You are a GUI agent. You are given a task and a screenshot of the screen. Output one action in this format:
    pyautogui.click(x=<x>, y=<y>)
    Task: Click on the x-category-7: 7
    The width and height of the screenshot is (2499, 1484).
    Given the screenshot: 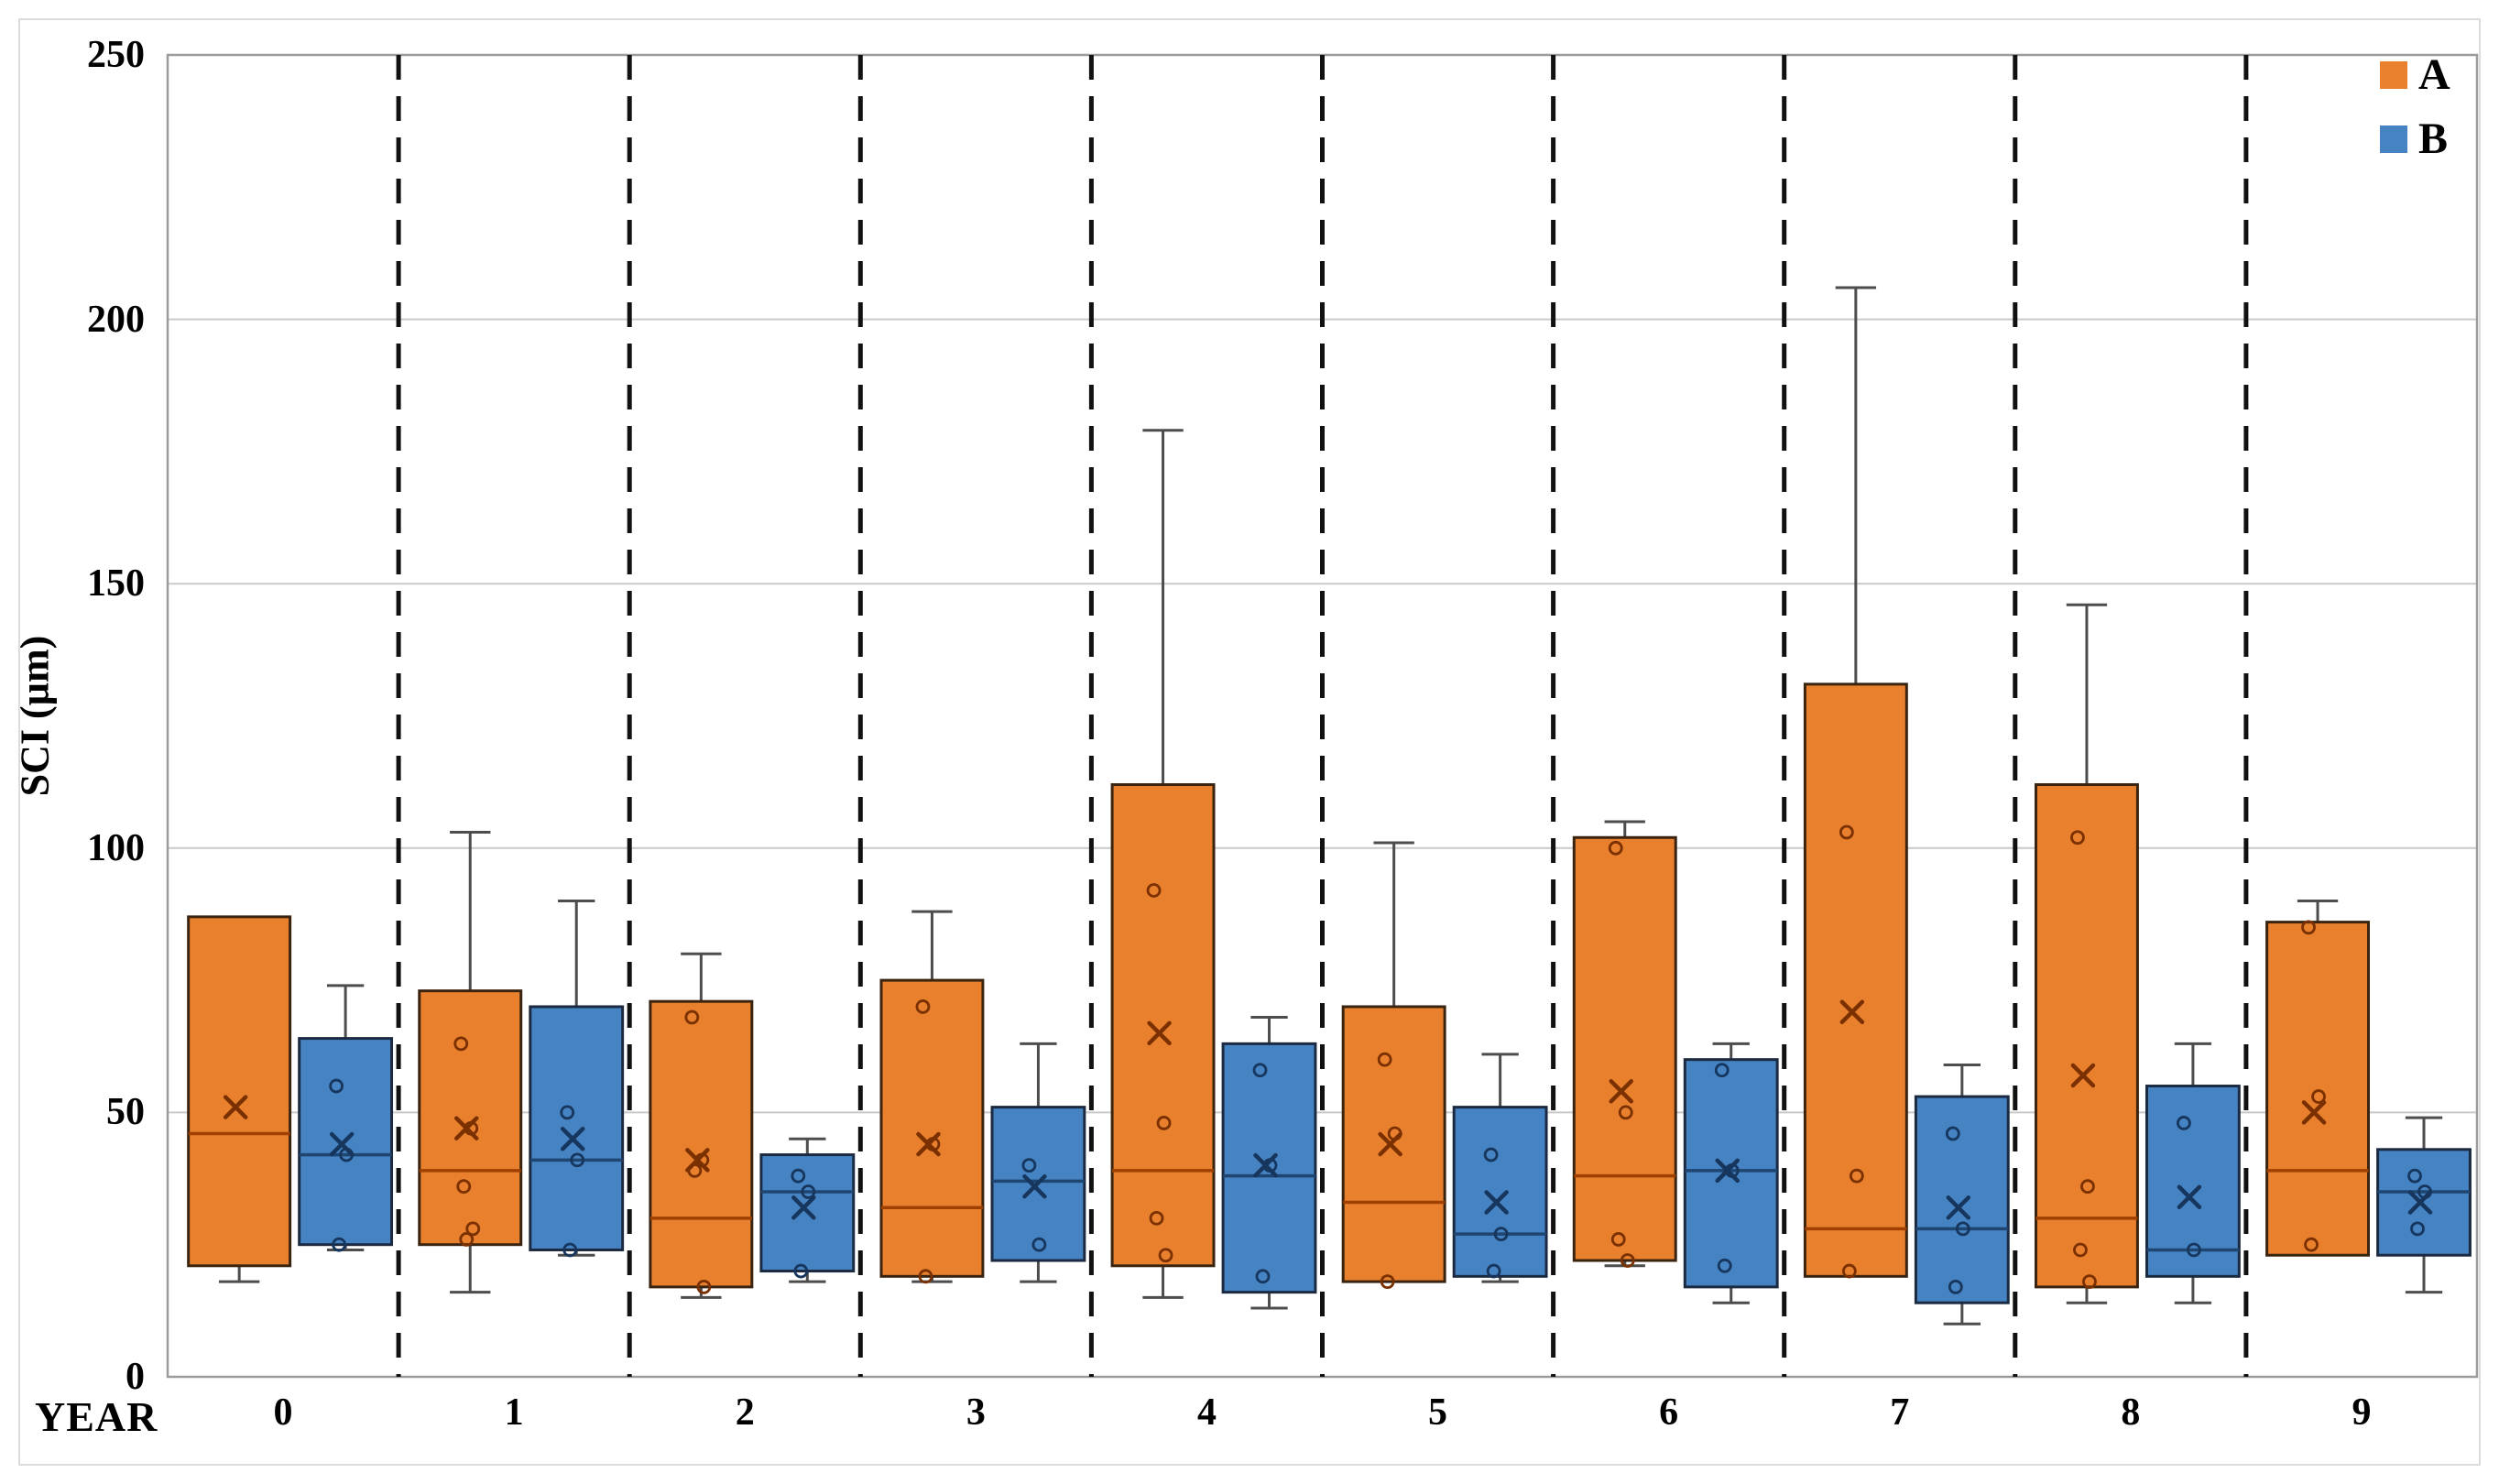 What is the action you would take?
    pyautogui.click(x=1900, y=1412)
    